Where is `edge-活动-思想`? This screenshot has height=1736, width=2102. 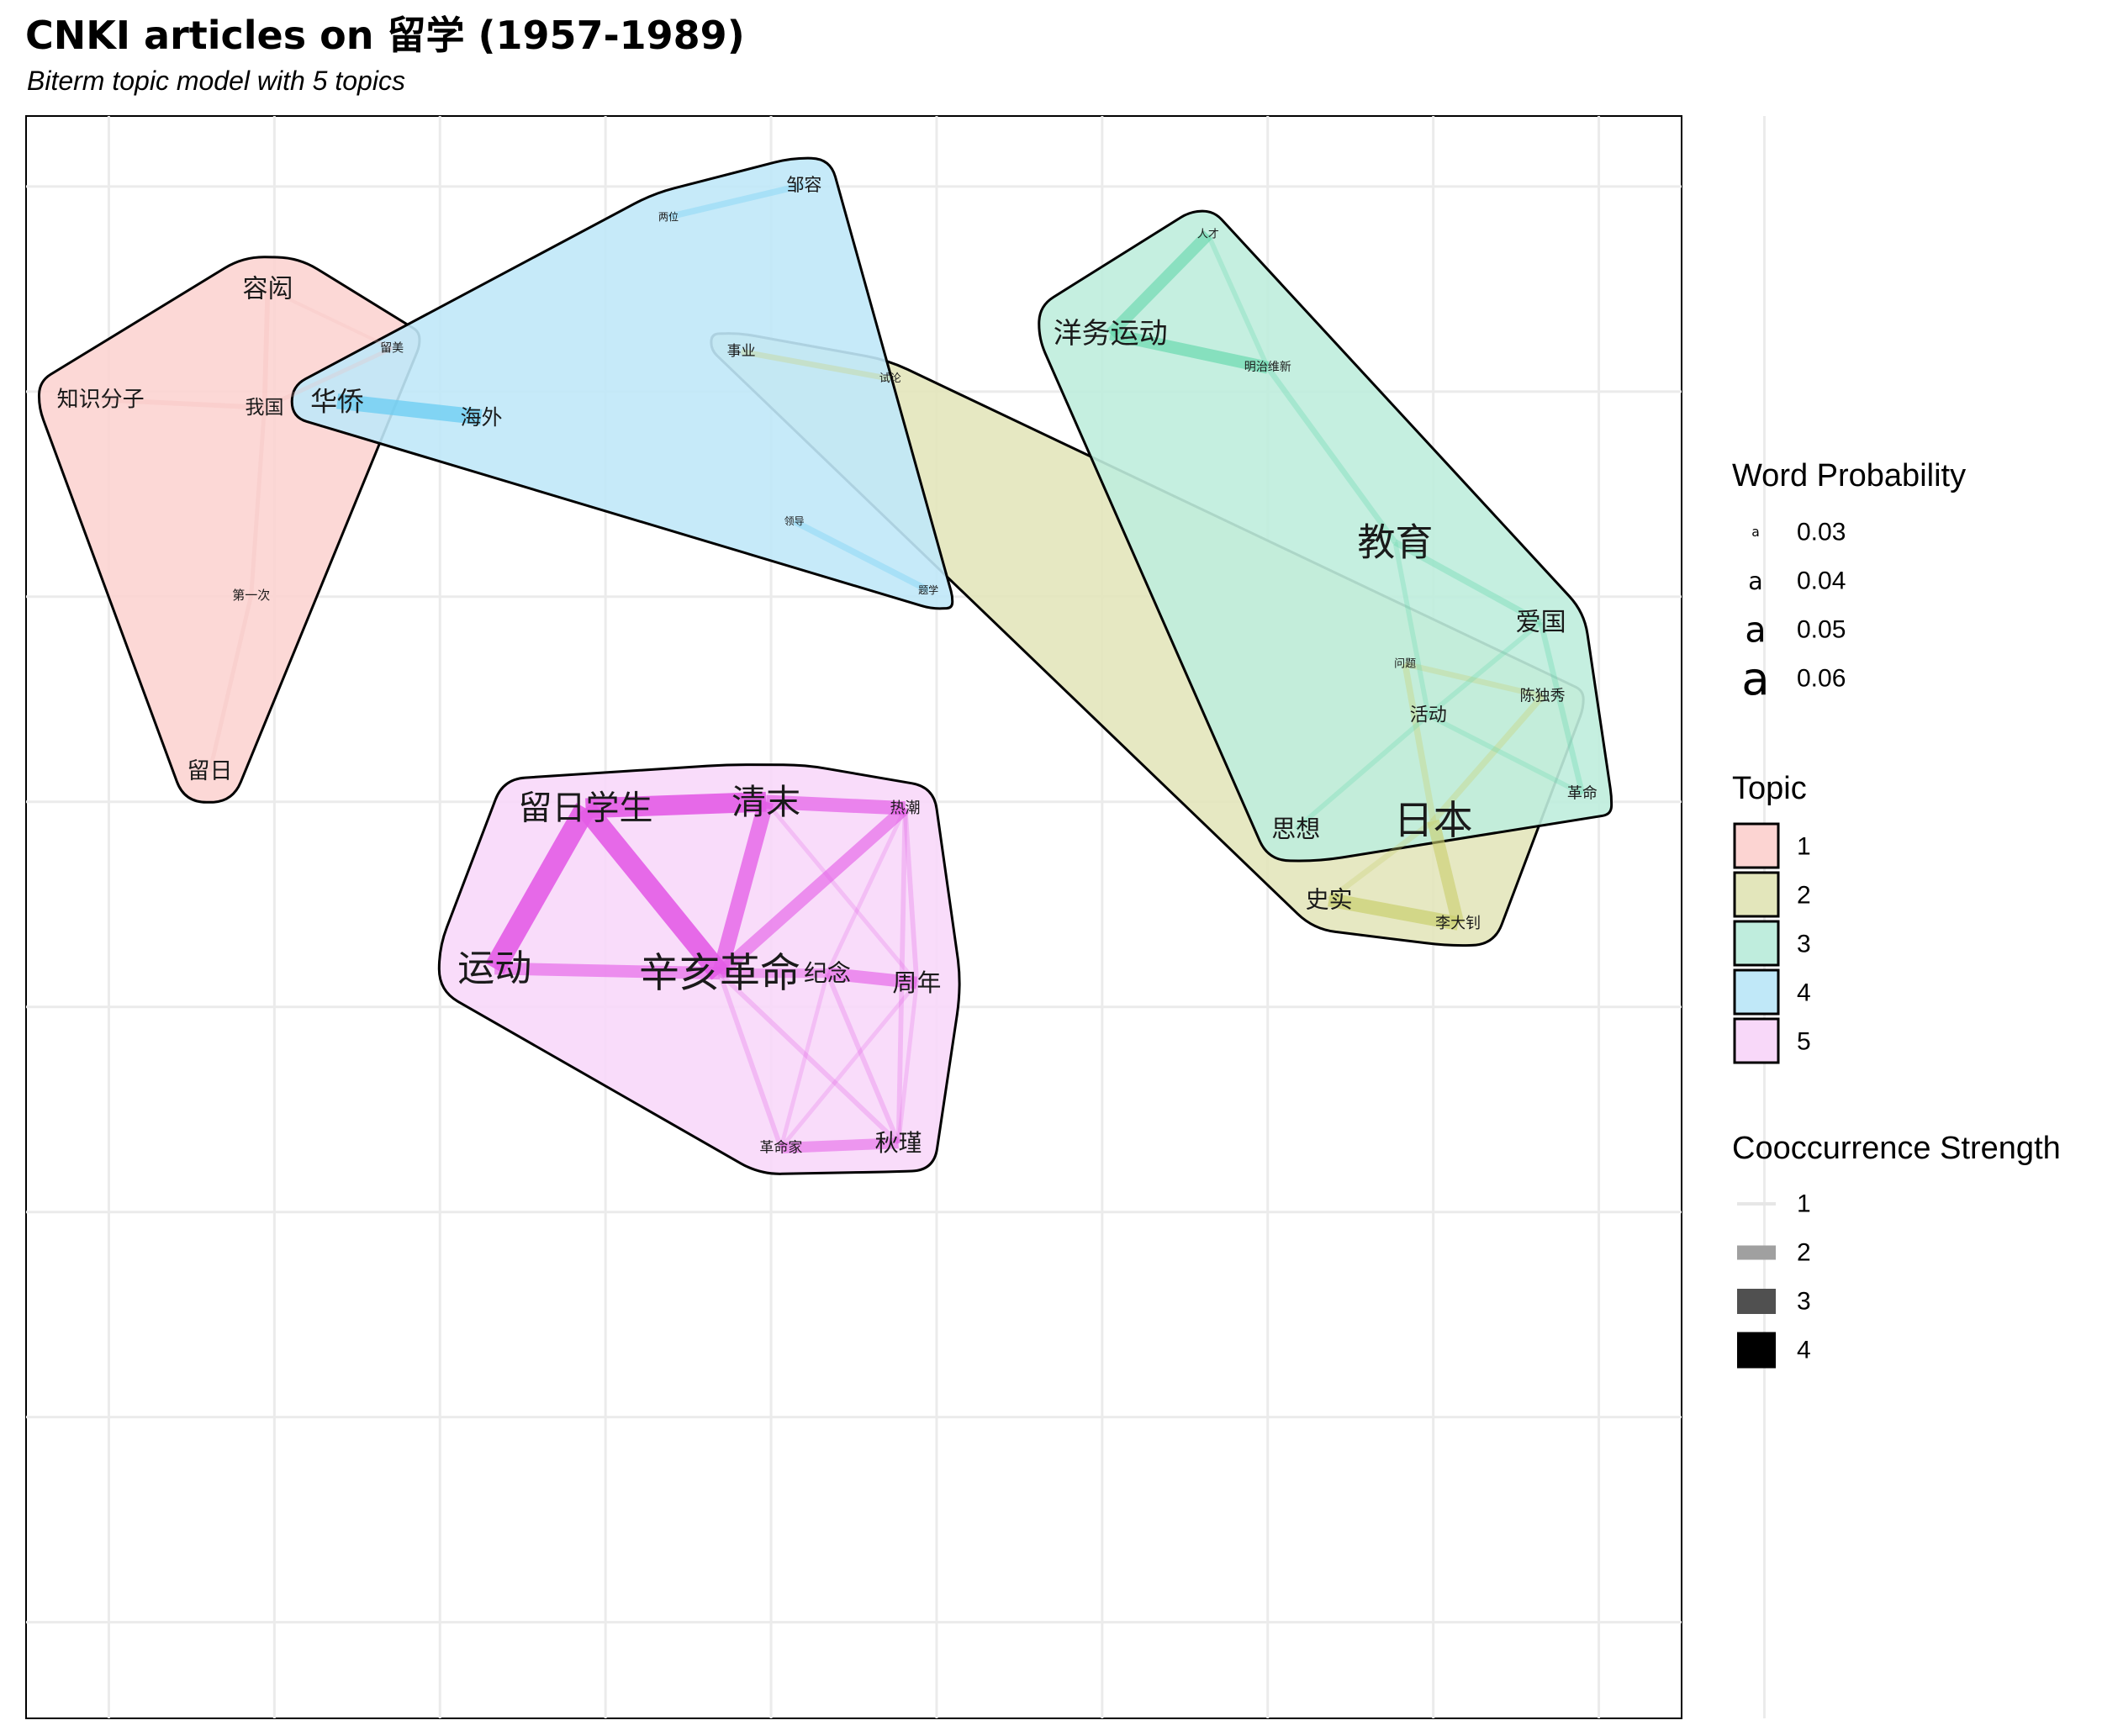 edge-活动-思想 is located at coordinates (1362, 772).